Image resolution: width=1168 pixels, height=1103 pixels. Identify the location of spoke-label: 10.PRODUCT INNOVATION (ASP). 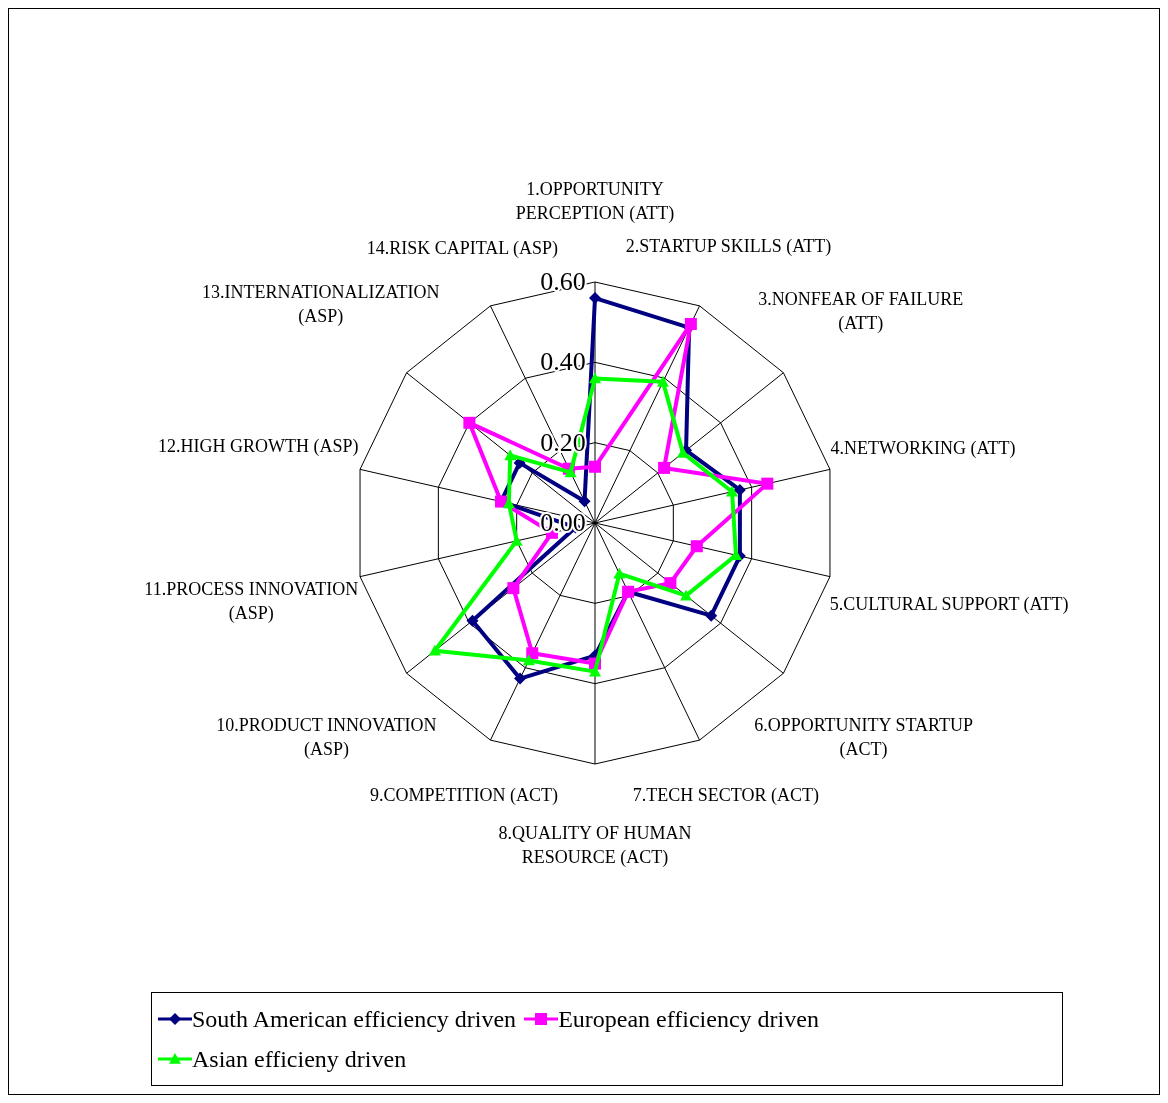
(326, 738).